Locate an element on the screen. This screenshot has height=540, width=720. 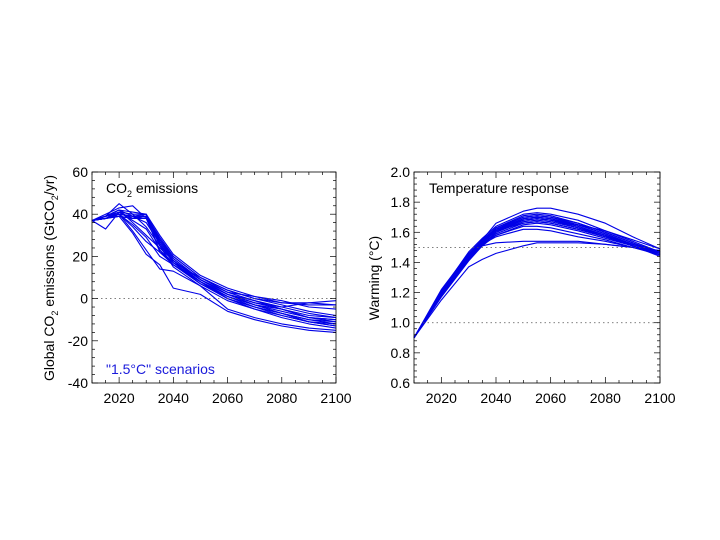
emissions-y-tick-label: -40 is located at coordinates (78, 383).